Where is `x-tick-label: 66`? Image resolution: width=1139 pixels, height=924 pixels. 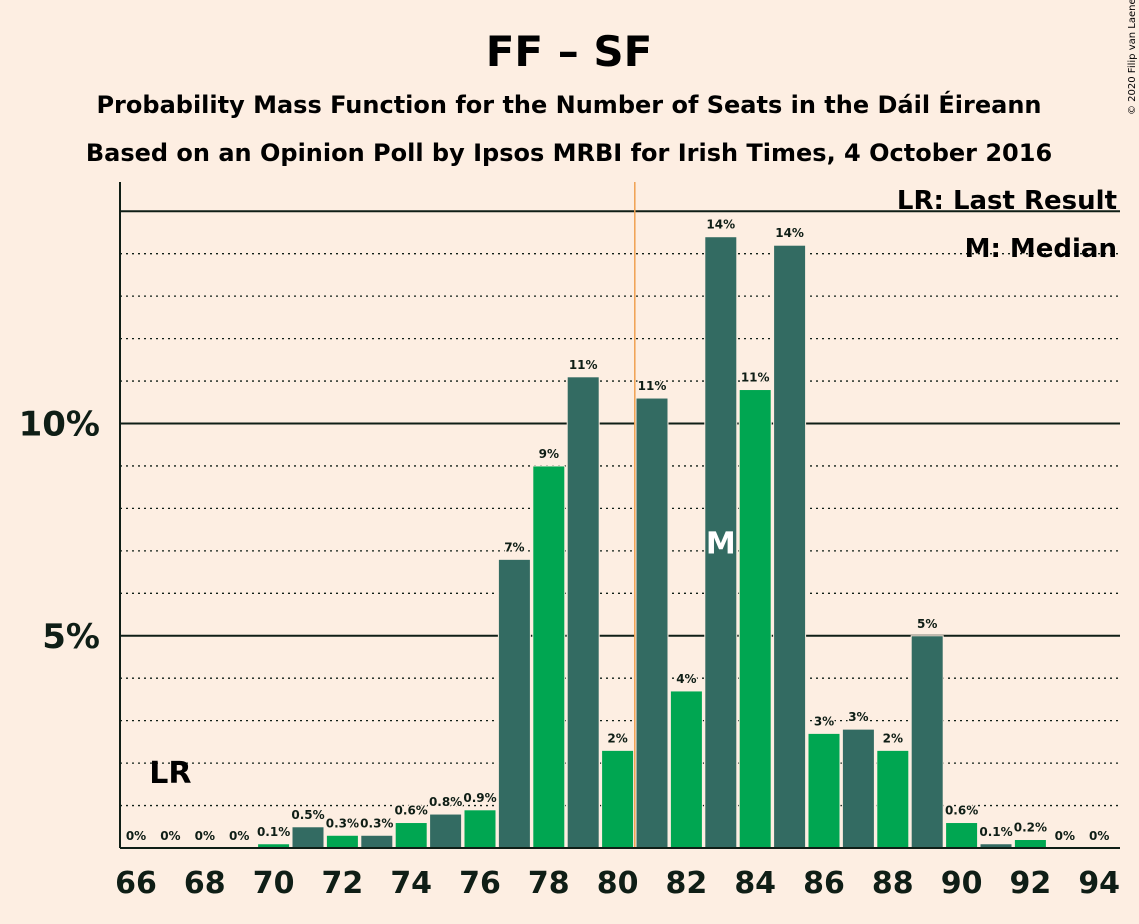
x-tick-label: 66 is located at coordinates (136, 883).